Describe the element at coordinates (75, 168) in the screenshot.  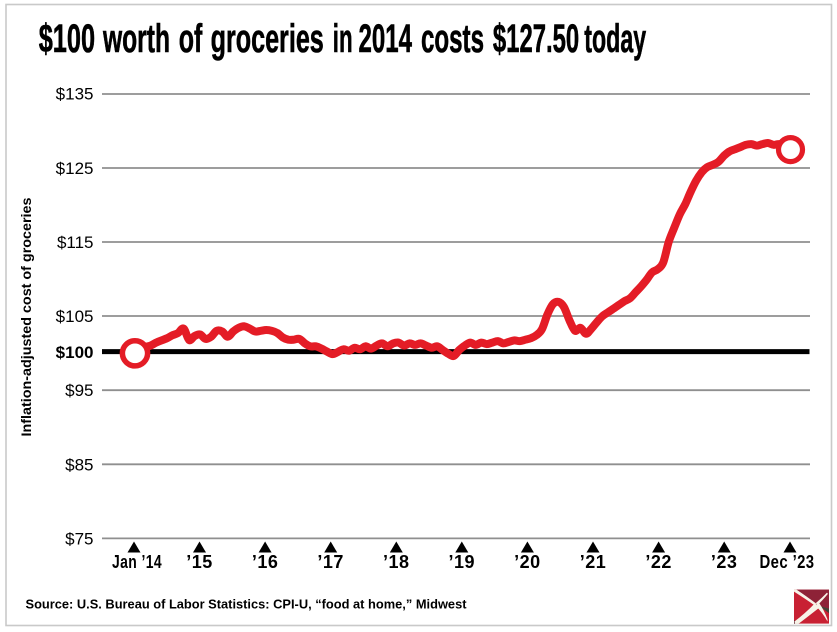
I see `svg-text: $125` at that location.